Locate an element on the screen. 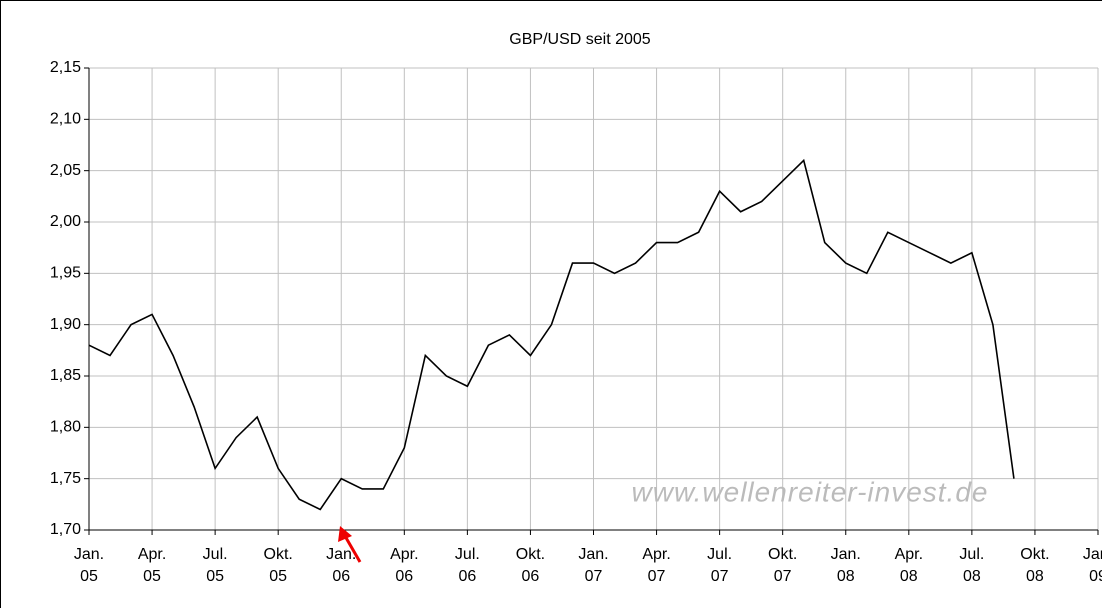  x-tick-label: Jul. 08 is located at coordinates (972, 565).